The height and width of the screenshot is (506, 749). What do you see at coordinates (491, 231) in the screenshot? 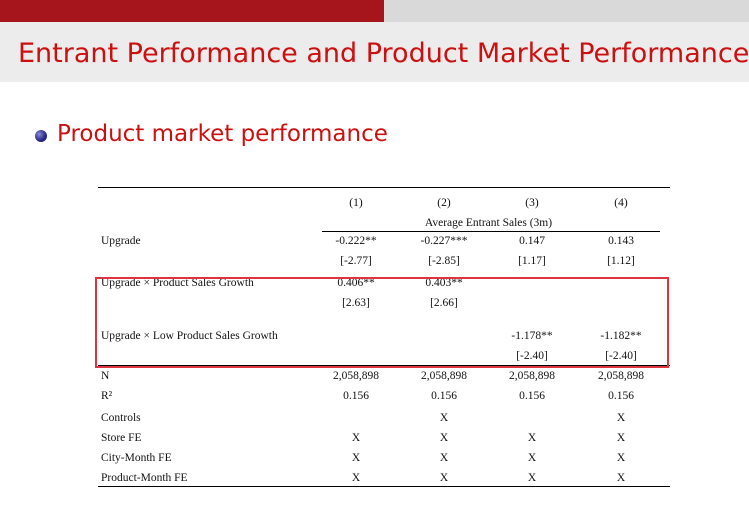
I see `dep-var-underline` at bounding box center [491, 231].